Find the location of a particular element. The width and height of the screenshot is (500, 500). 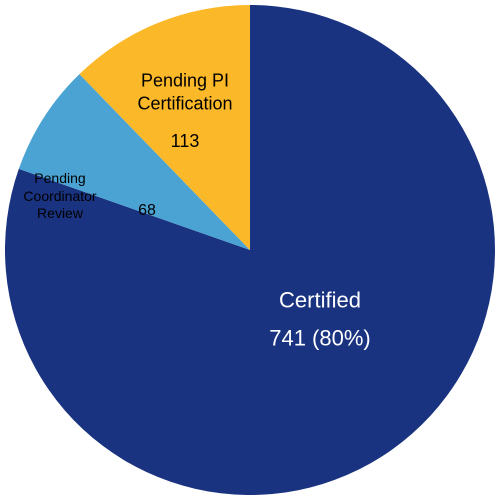

value-label: 68 is located at coordinates (147, 210).